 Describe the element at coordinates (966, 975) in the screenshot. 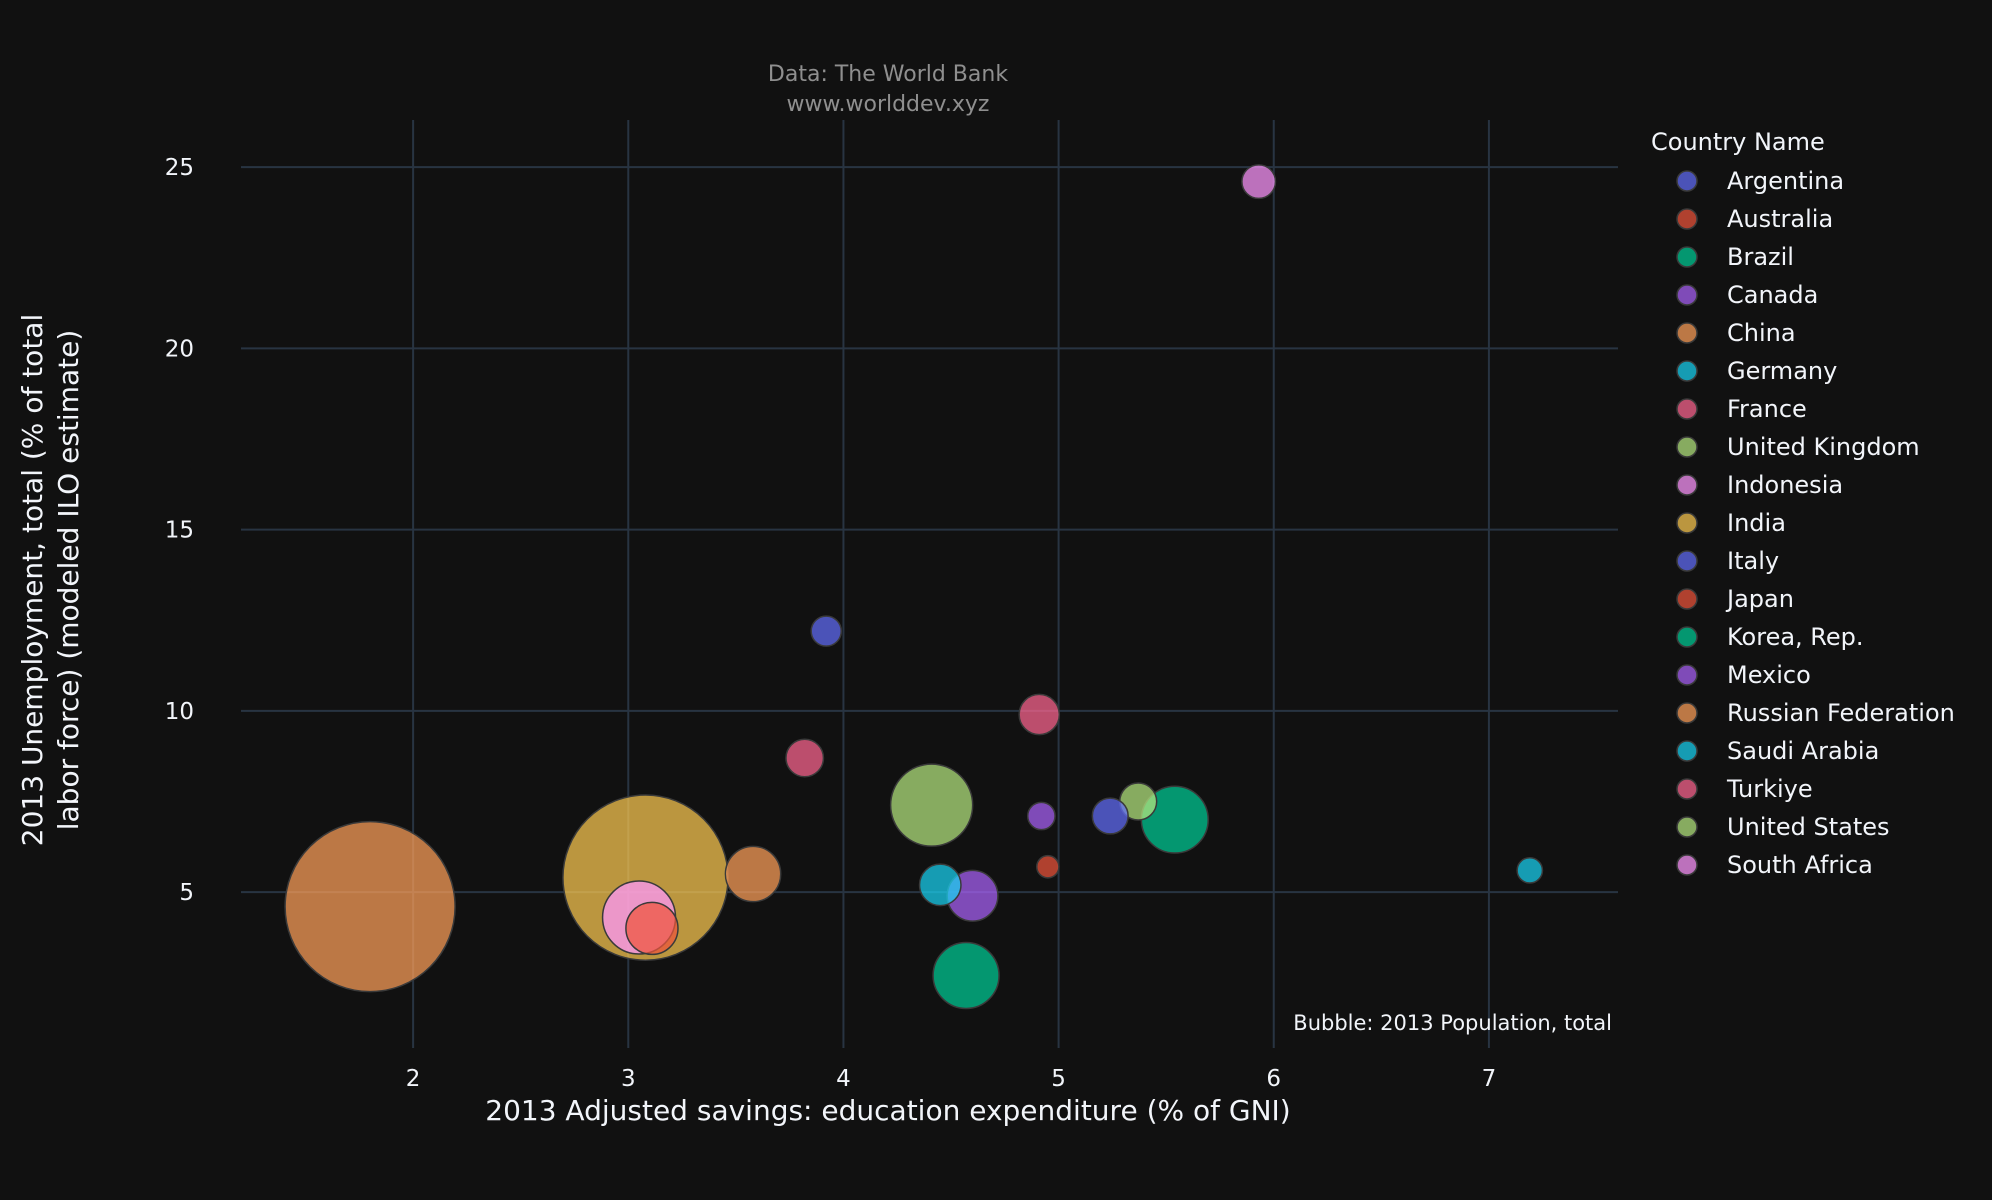

I see `bubble-brazil` at that location.